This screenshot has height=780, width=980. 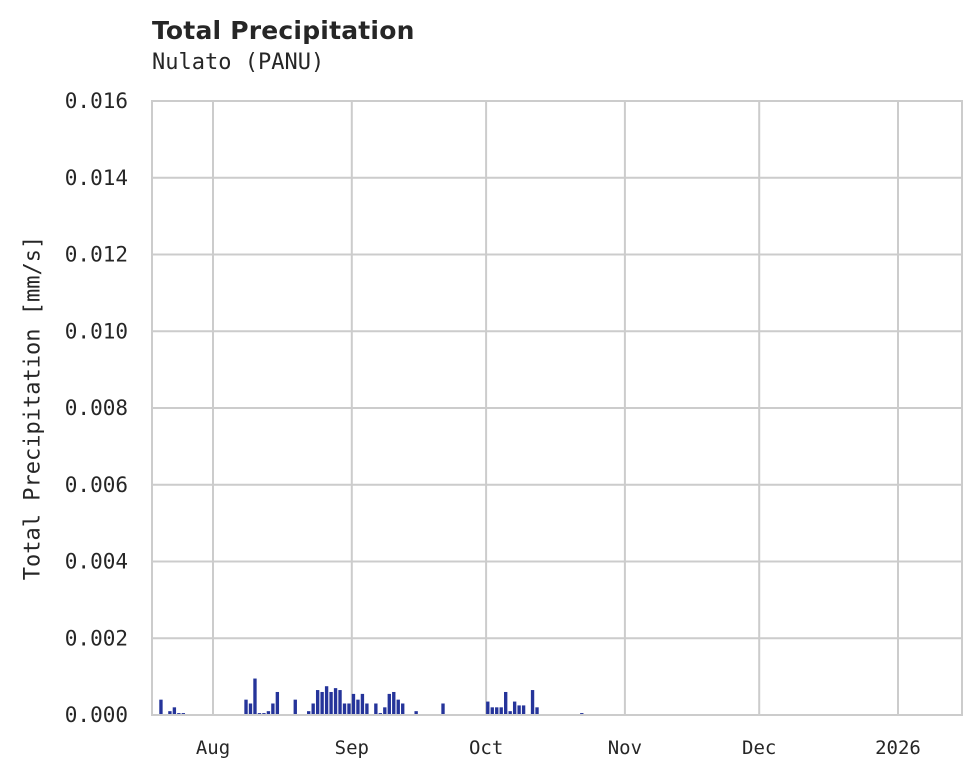 I want to click on y-tick-label: 0.002, so click(x=96, y=638).